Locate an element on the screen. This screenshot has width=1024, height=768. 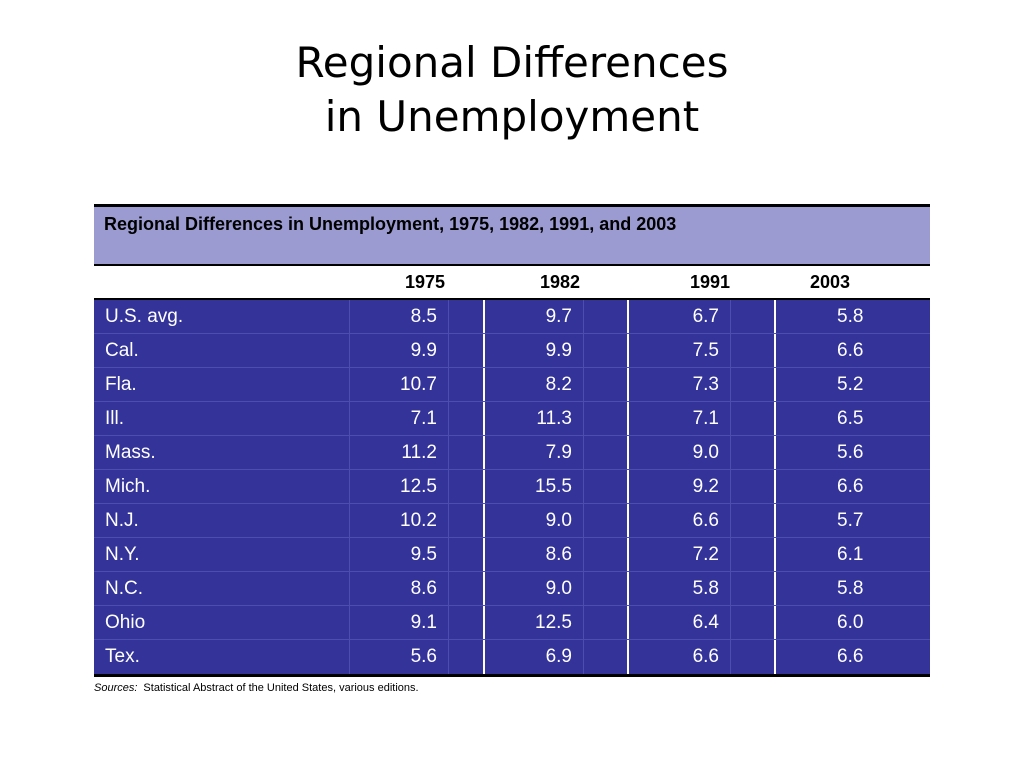
value-1991: 7.2 is located at coordinates (680, 554).